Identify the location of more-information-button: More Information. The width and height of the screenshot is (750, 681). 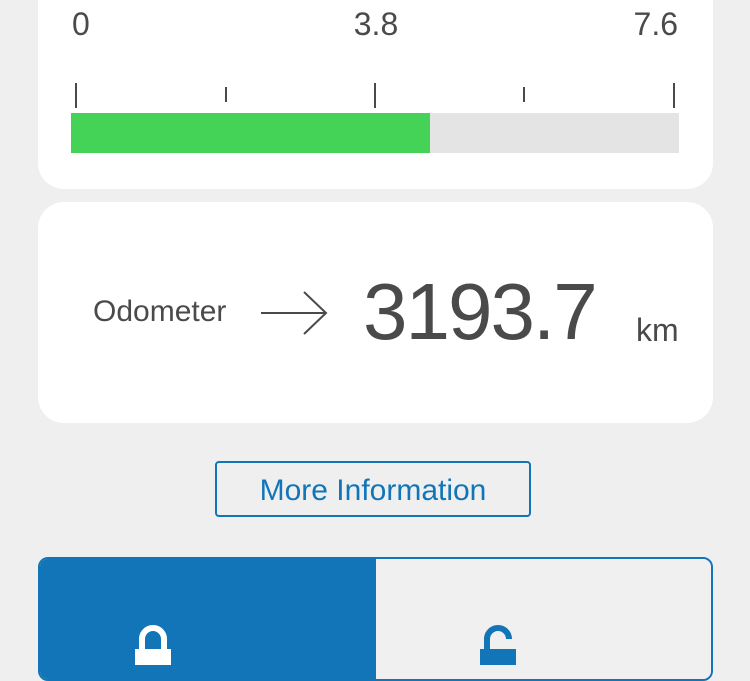
(373, 489).